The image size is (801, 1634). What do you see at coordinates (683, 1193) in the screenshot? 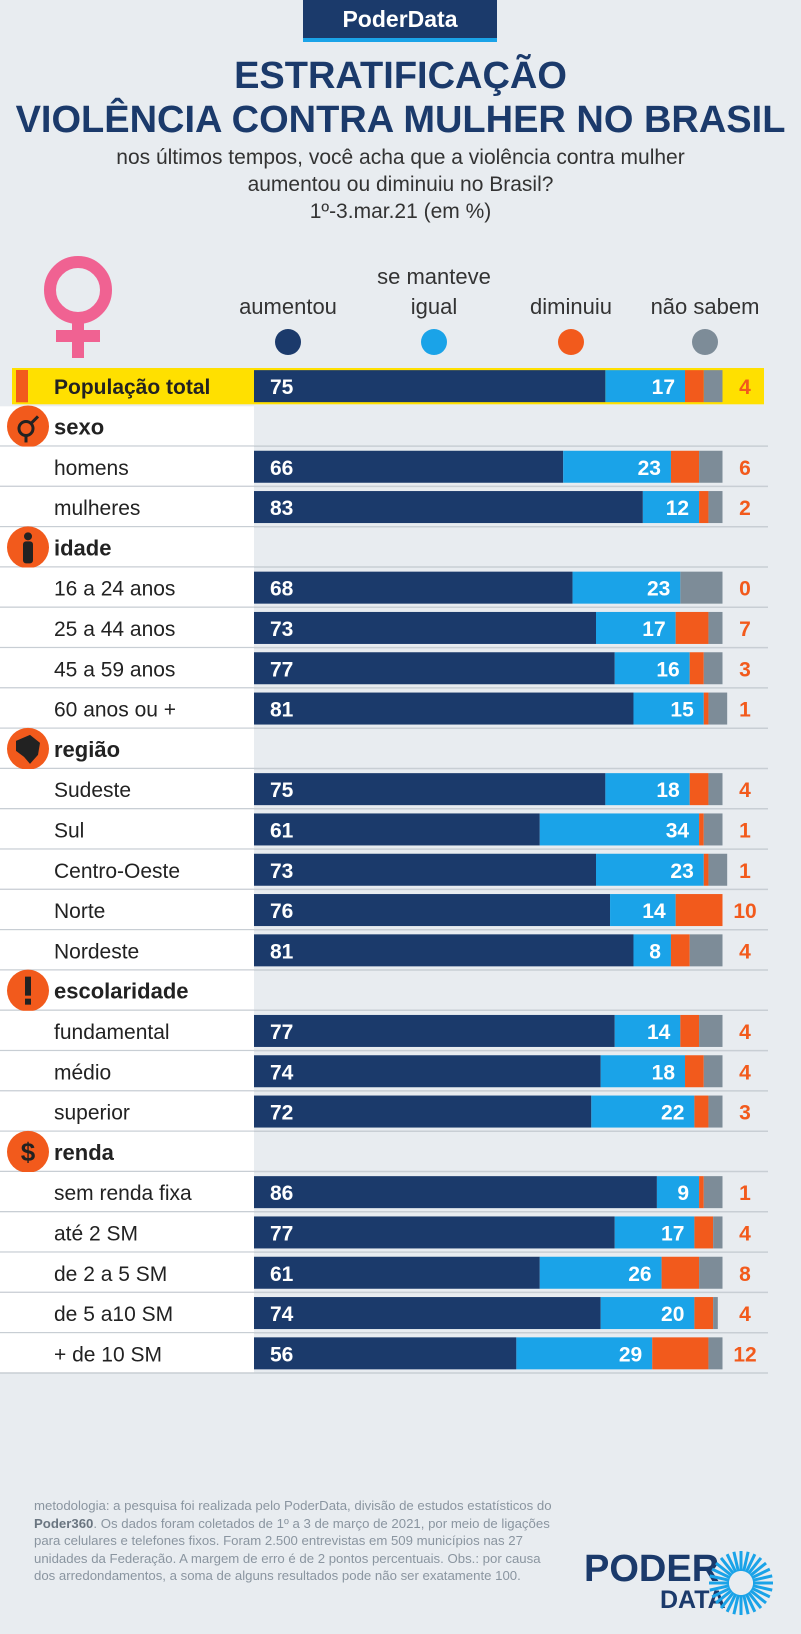
I see `value-label-igual: 9` at bounding box center [683, 1193].